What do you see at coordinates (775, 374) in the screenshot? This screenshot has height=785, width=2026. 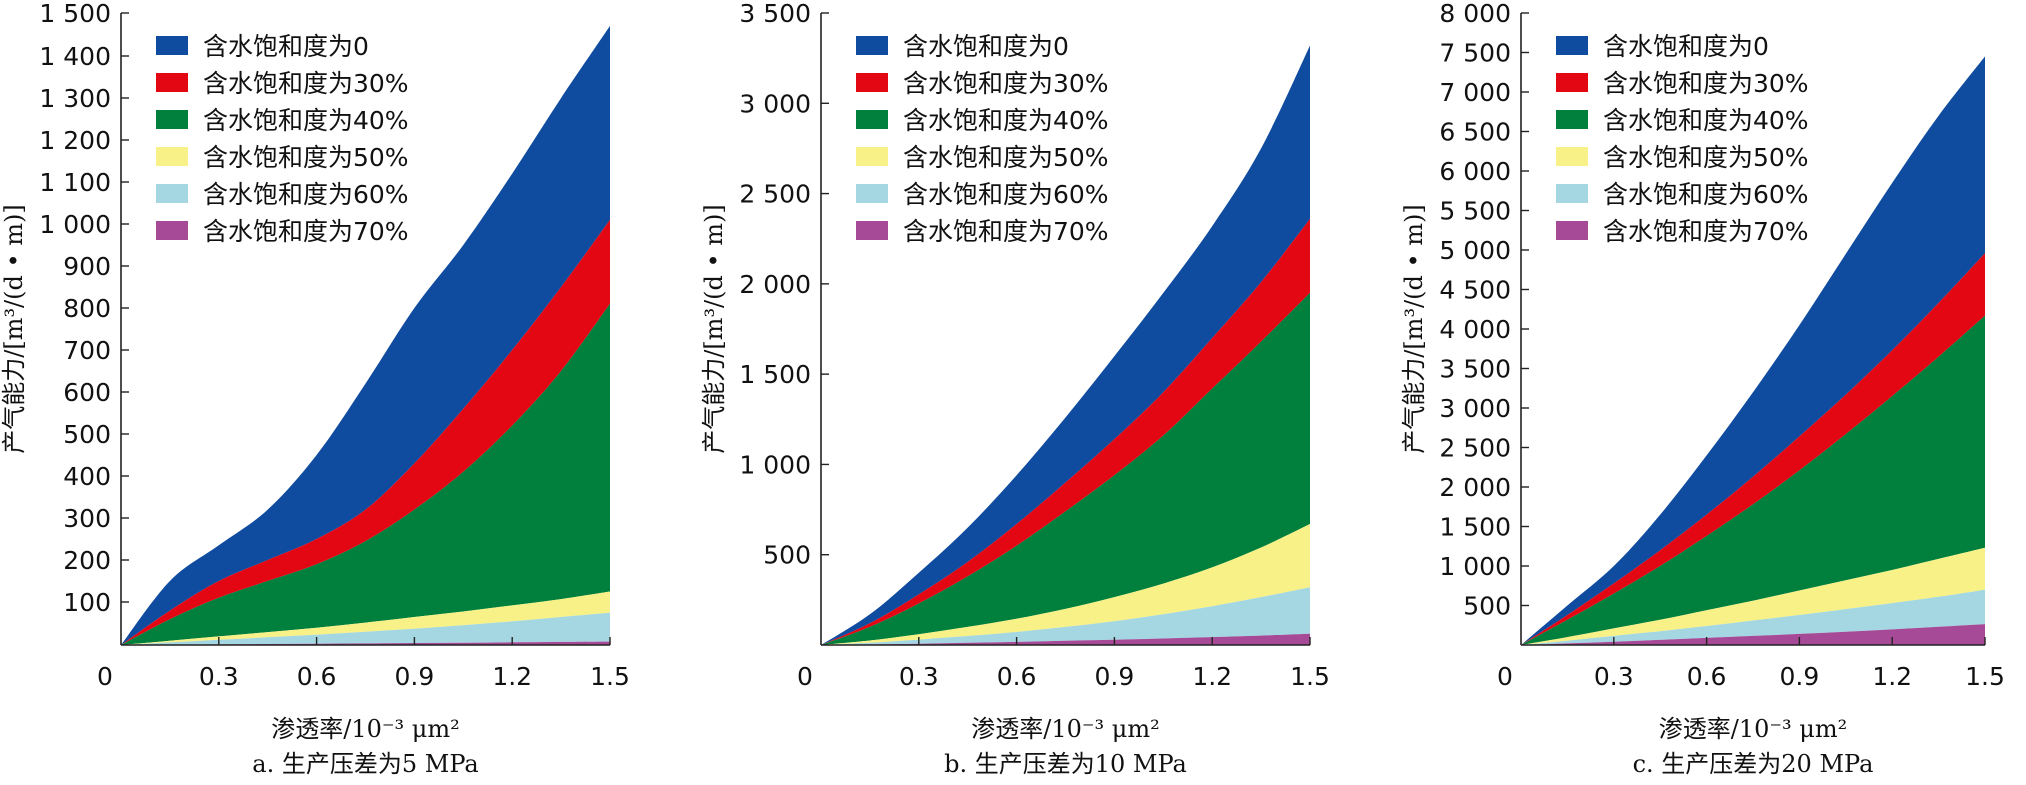 I see `y-tick-label: 1 500` at bounding box center [775, 374].